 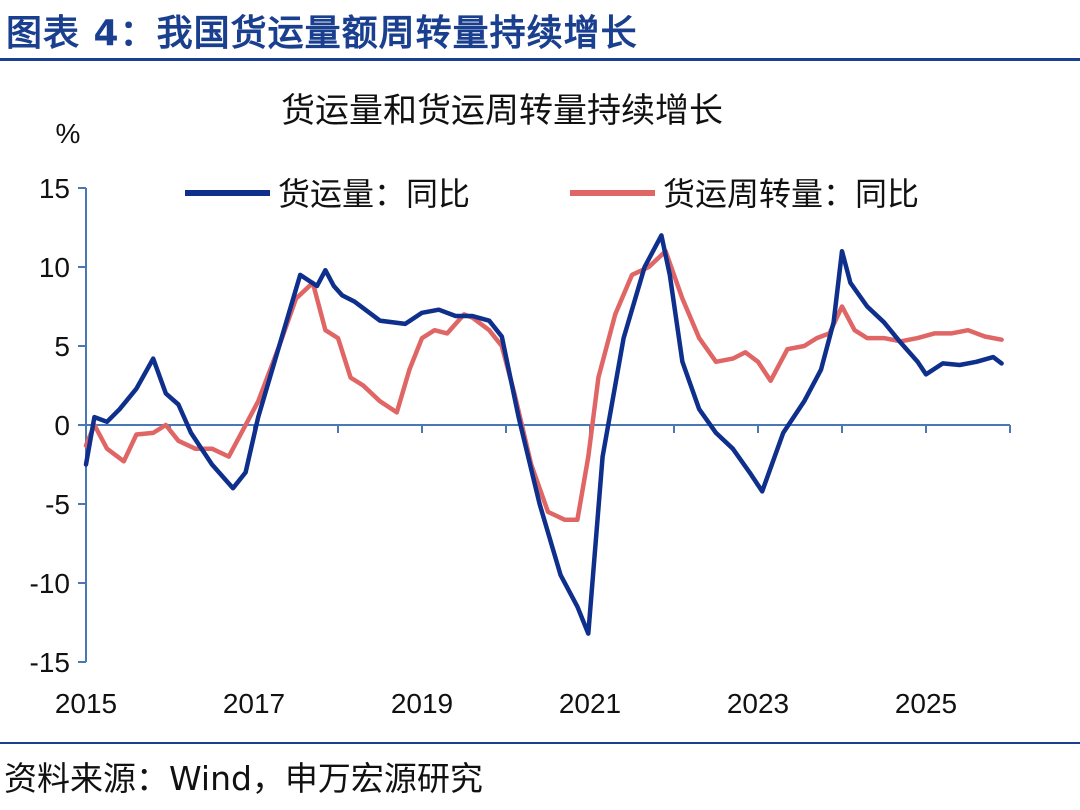 I want to click on y-tick-label: -5, so click(x=57, y=504).